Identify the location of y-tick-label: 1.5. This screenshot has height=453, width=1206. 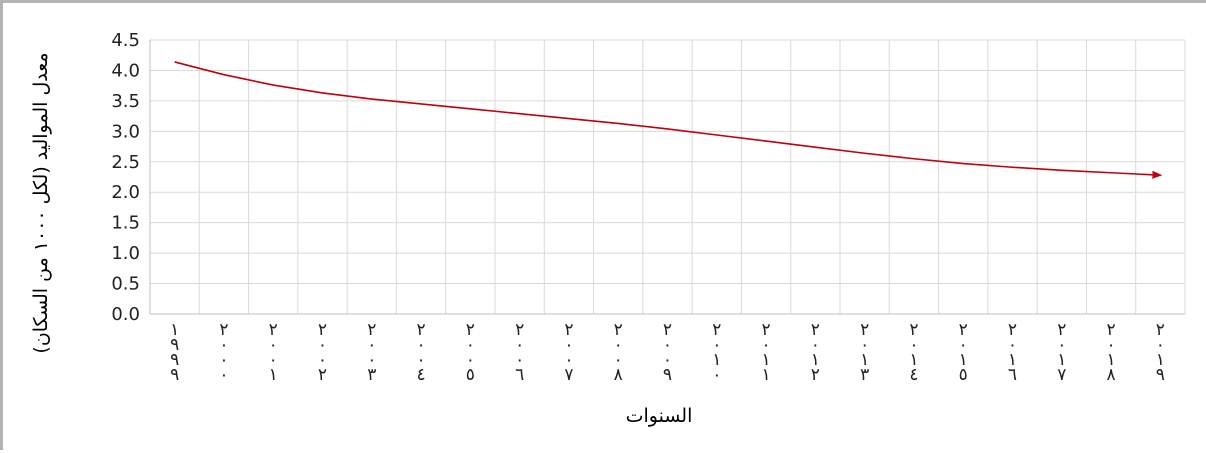
(125, 223).